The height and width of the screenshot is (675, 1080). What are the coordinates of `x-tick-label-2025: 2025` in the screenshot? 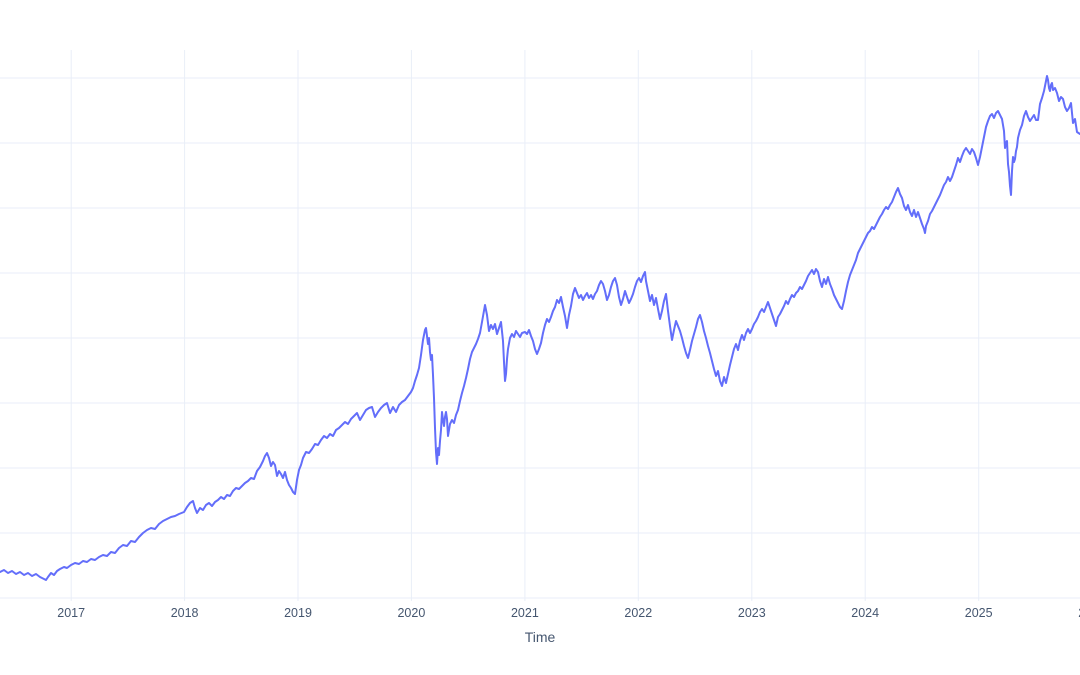 It's located at (978, 613).